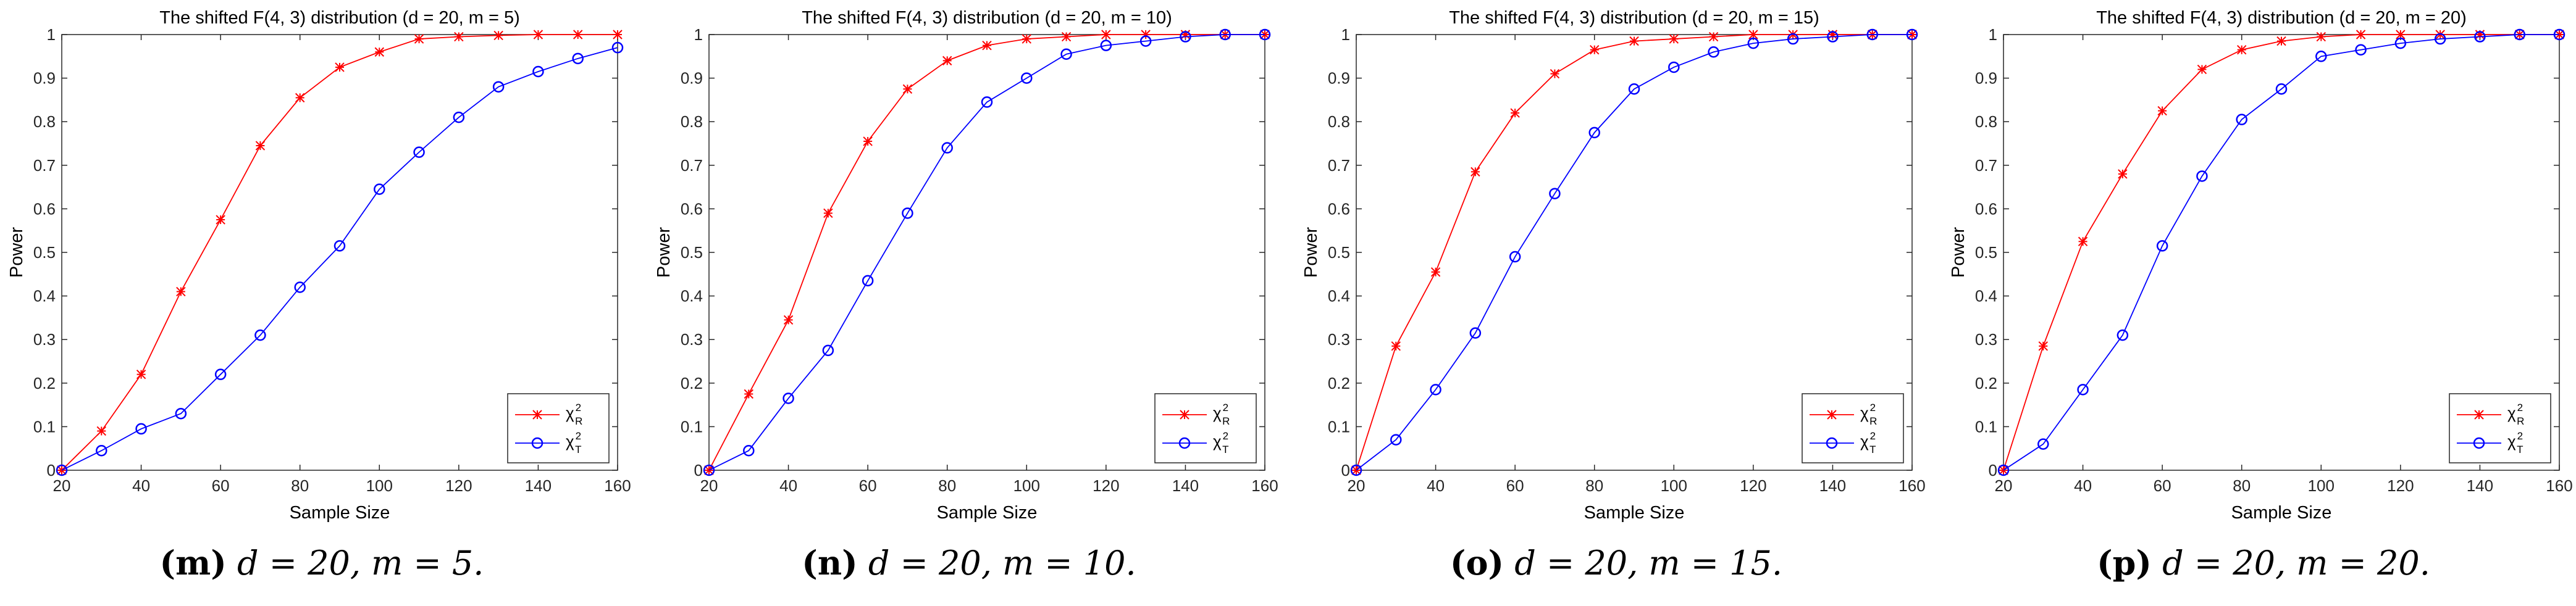  I want to click on caption-math: d = 20, m = 10., so click(997, 563).